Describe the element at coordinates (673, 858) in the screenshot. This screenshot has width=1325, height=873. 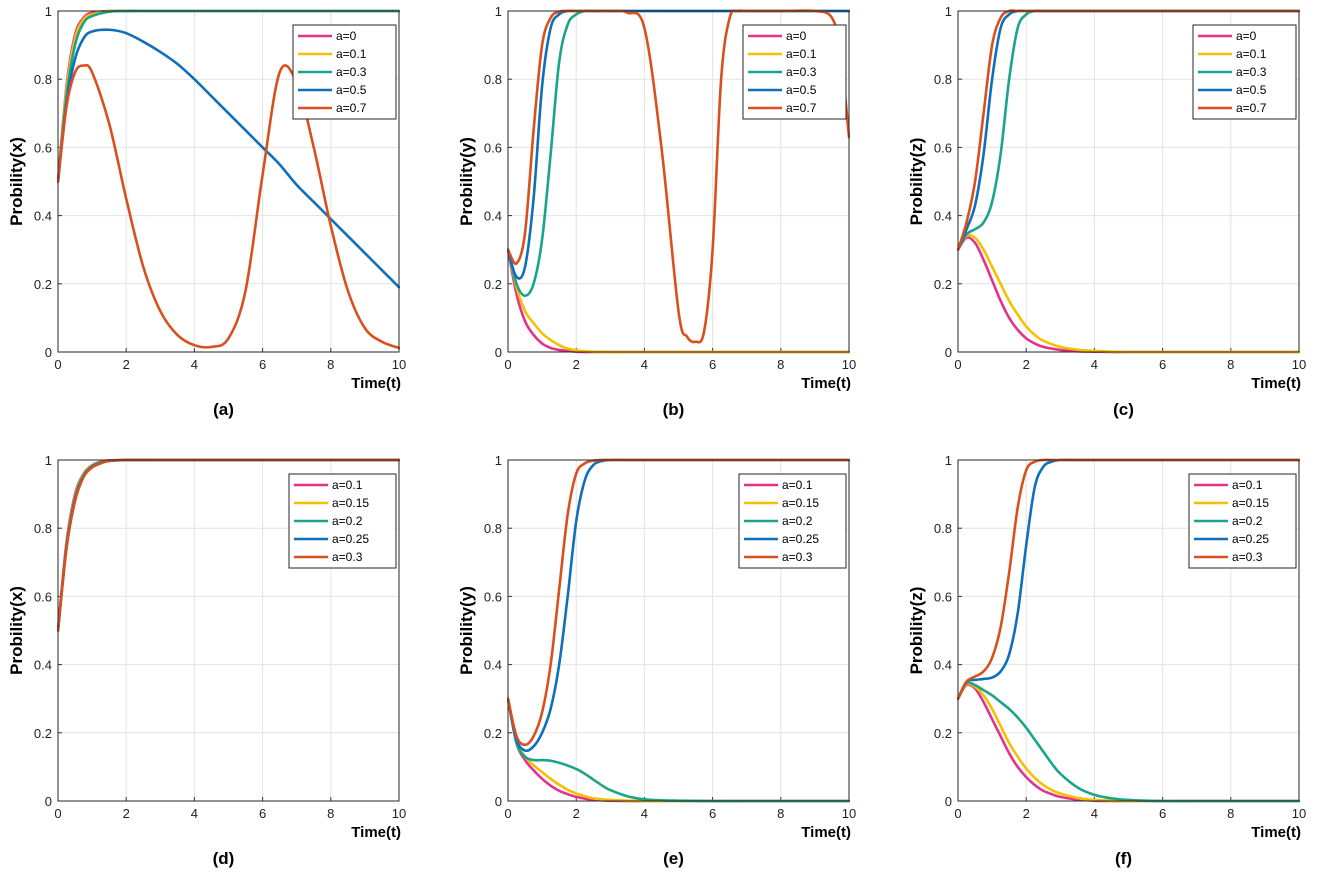
I see `panel-label: (e)` at that location.